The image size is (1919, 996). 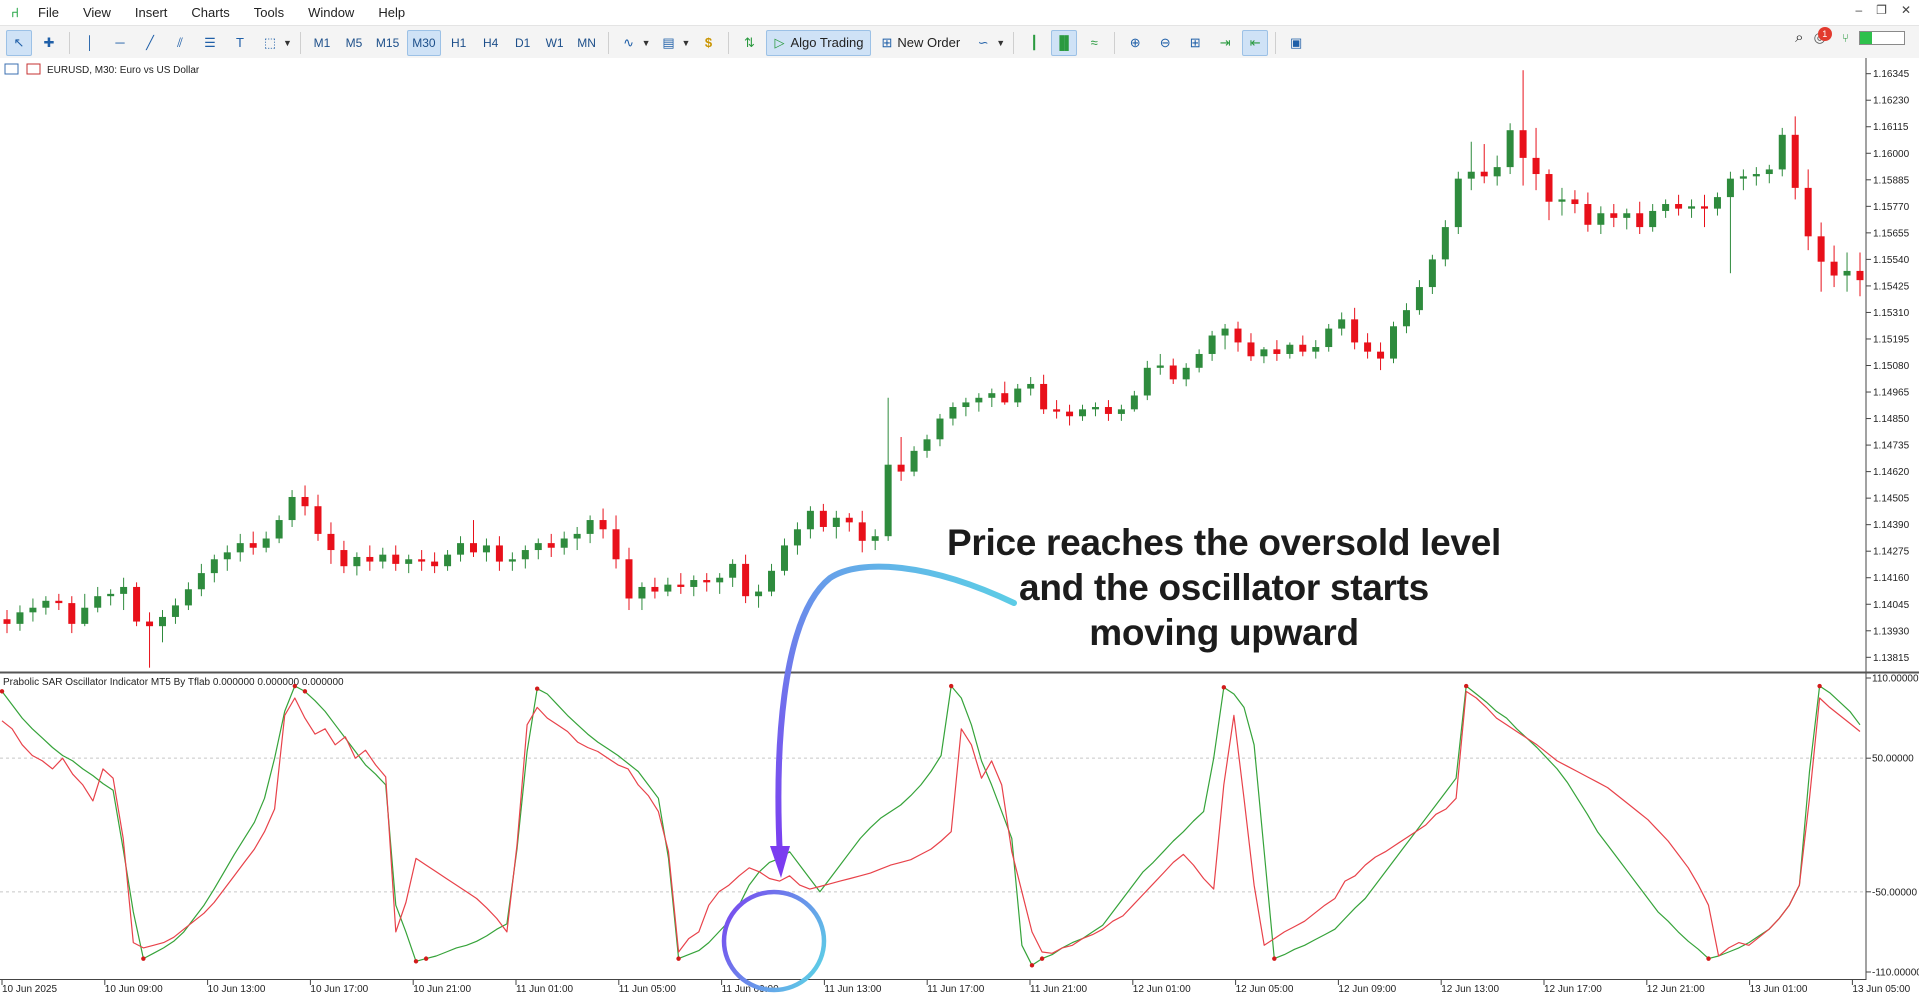 What do you see at coordinates (1296, 42) in the screenshot?
I see `screenshot-icon: ▣` at bounding box center [1296, 42].